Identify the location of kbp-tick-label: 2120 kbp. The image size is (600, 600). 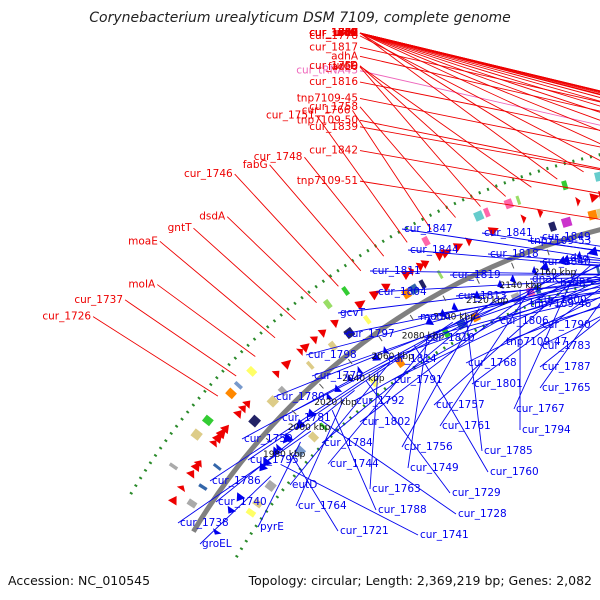
(487, 301).